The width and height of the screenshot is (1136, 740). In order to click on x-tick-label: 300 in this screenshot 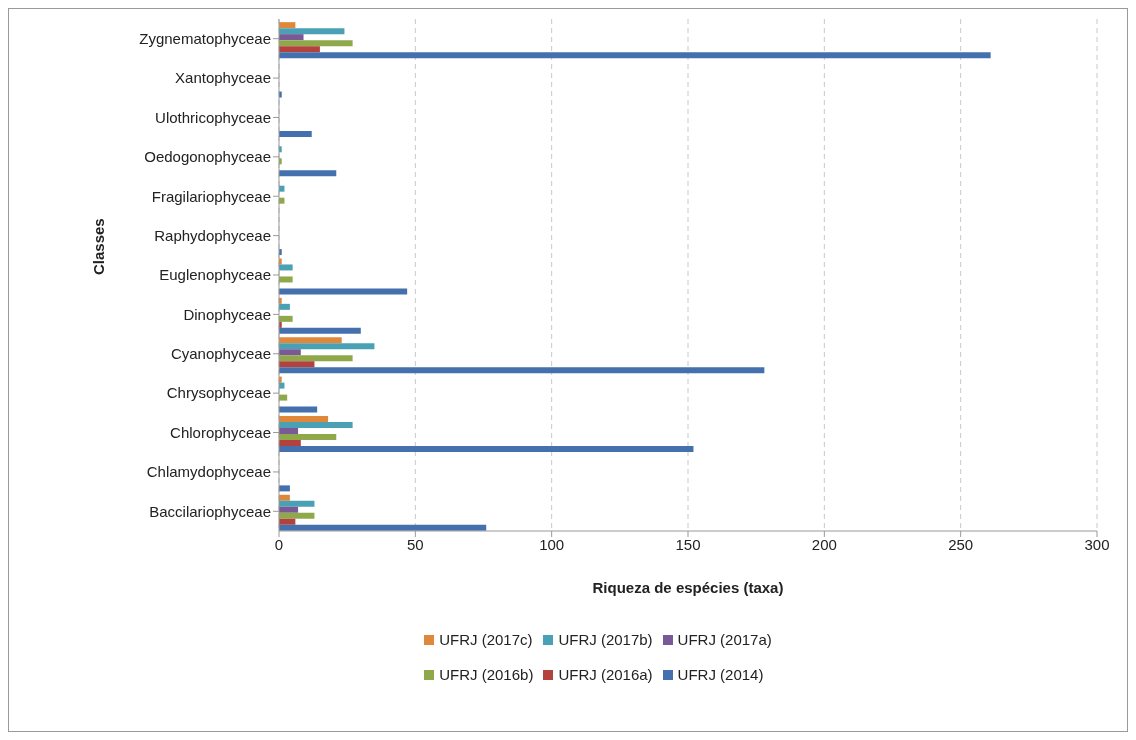, I will do `click(1097, 544)`.